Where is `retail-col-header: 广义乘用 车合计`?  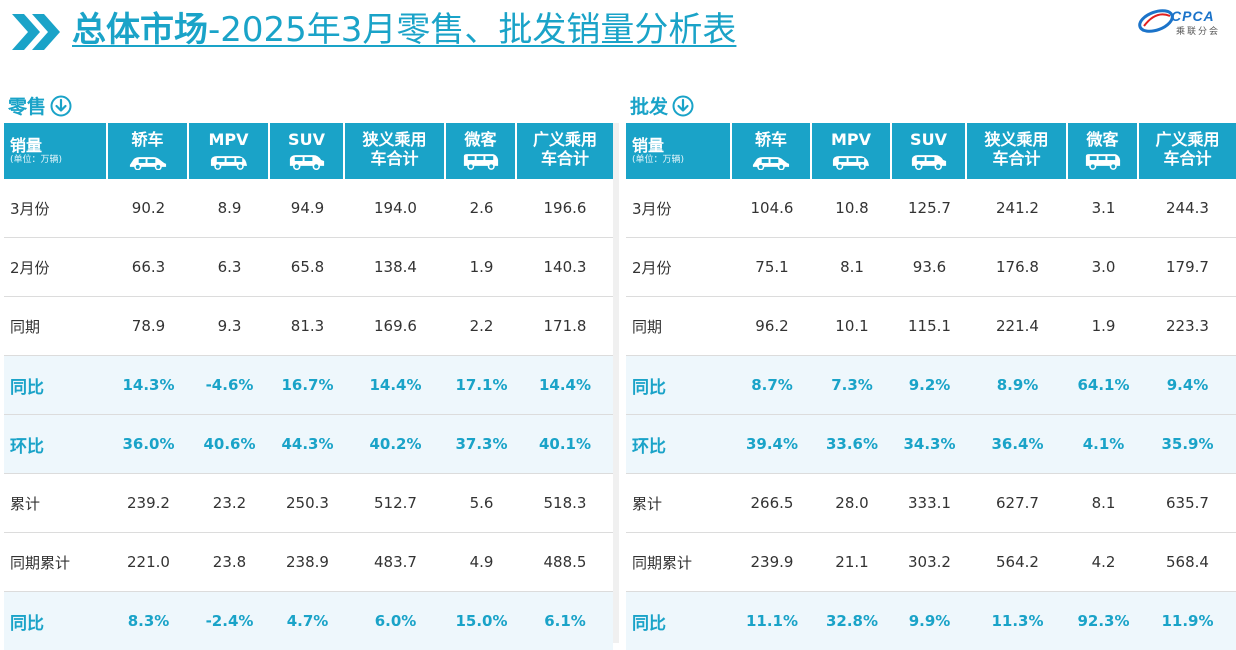 retail-col-header: 广义乘用 车合计 is located at coordinates (565, 151).